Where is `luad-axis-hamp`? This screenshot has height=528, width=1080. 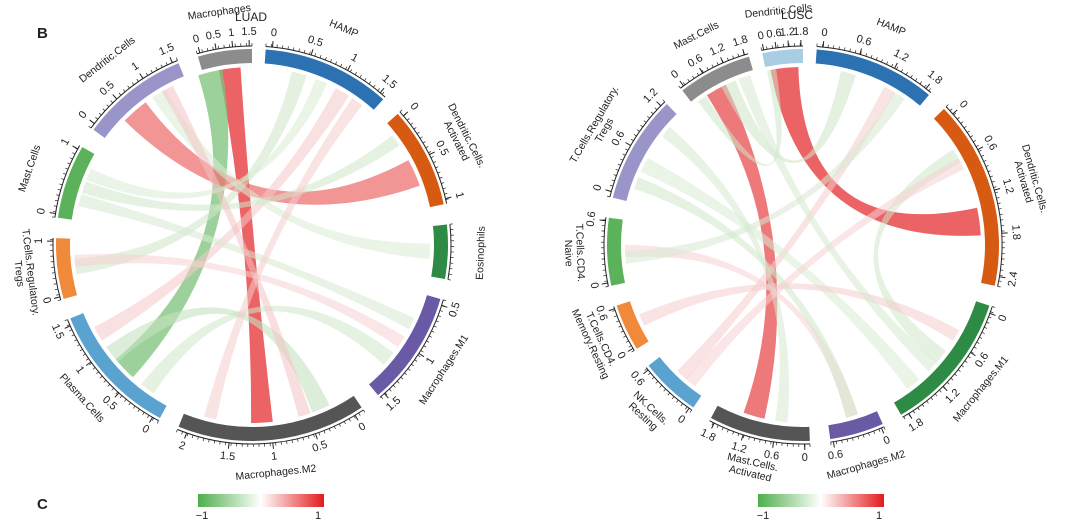 luad-axis-hamp is located at coordinates (325, 71).